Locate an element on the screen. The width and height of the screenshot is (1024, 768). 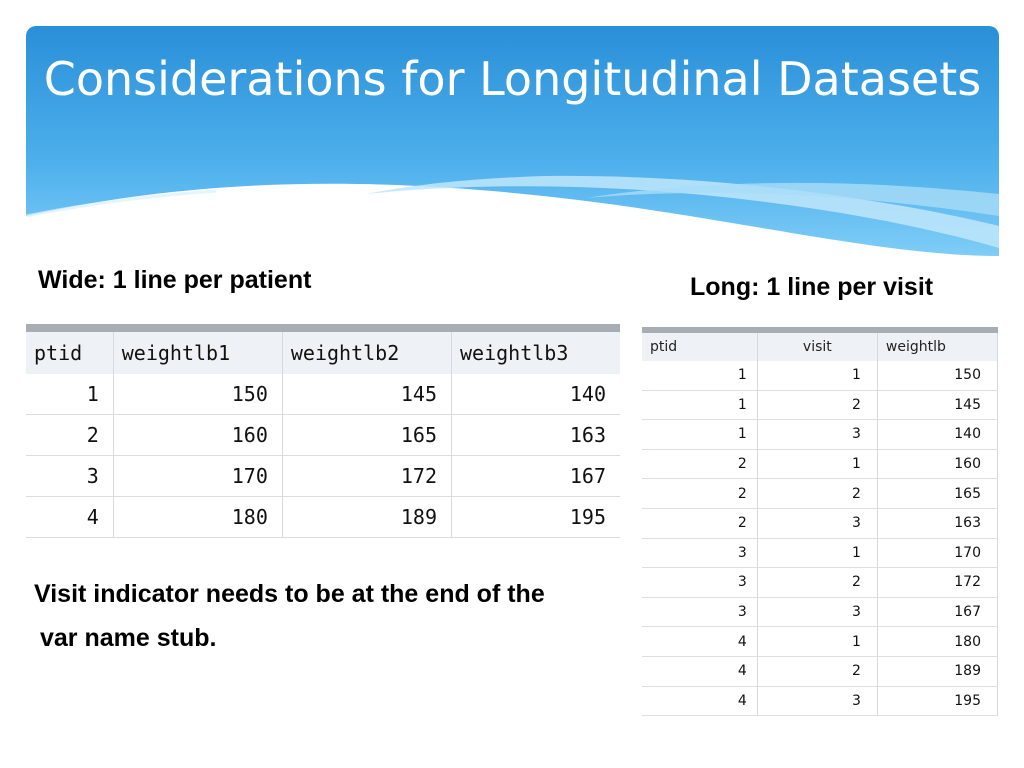
table-row: 3 2 172 is located at coordinates (820, 582).